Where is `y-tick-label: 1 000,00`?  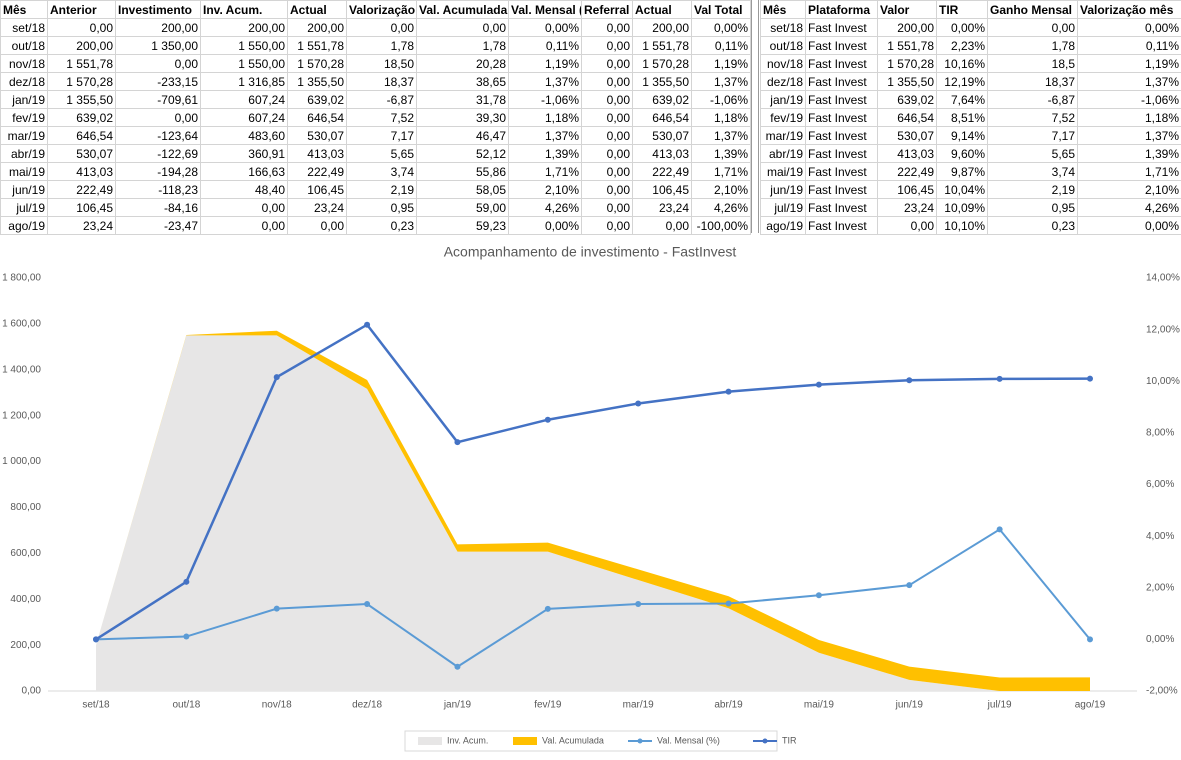 y-tick-label: 1 000,00 is located at coordinates (21, 461).